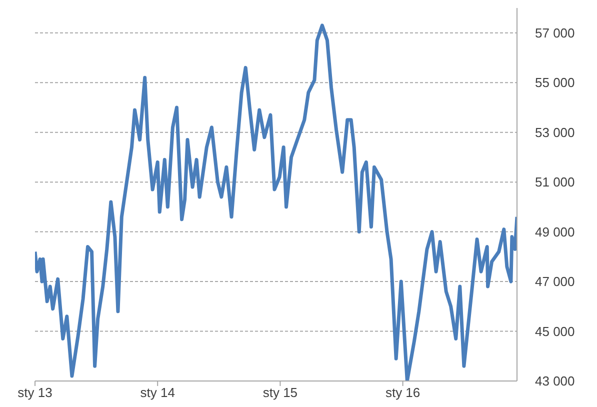  I want to click on y-tick-label: 47 000, so click(555, 282).